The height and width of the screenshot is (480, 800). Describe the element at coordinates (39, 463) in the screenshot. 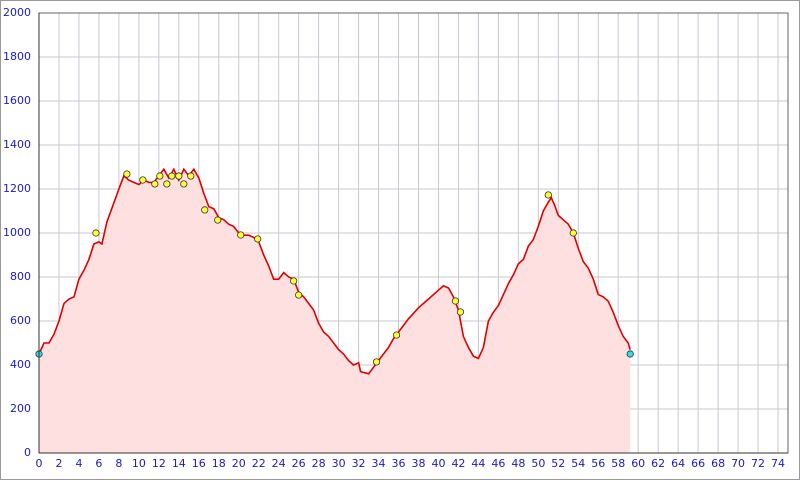

I see `x-tick-label: 0` at that location.